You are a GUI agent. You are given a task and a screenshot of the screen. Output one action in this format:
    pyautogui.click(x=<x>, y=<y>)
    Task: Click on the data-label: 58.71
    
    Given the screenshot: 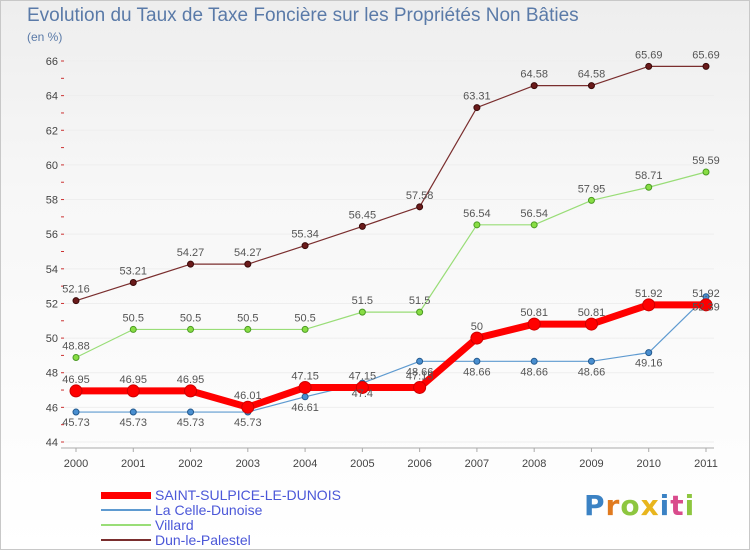 What is the action you would take?
    pyautogui.click(x=649, y=176)
    